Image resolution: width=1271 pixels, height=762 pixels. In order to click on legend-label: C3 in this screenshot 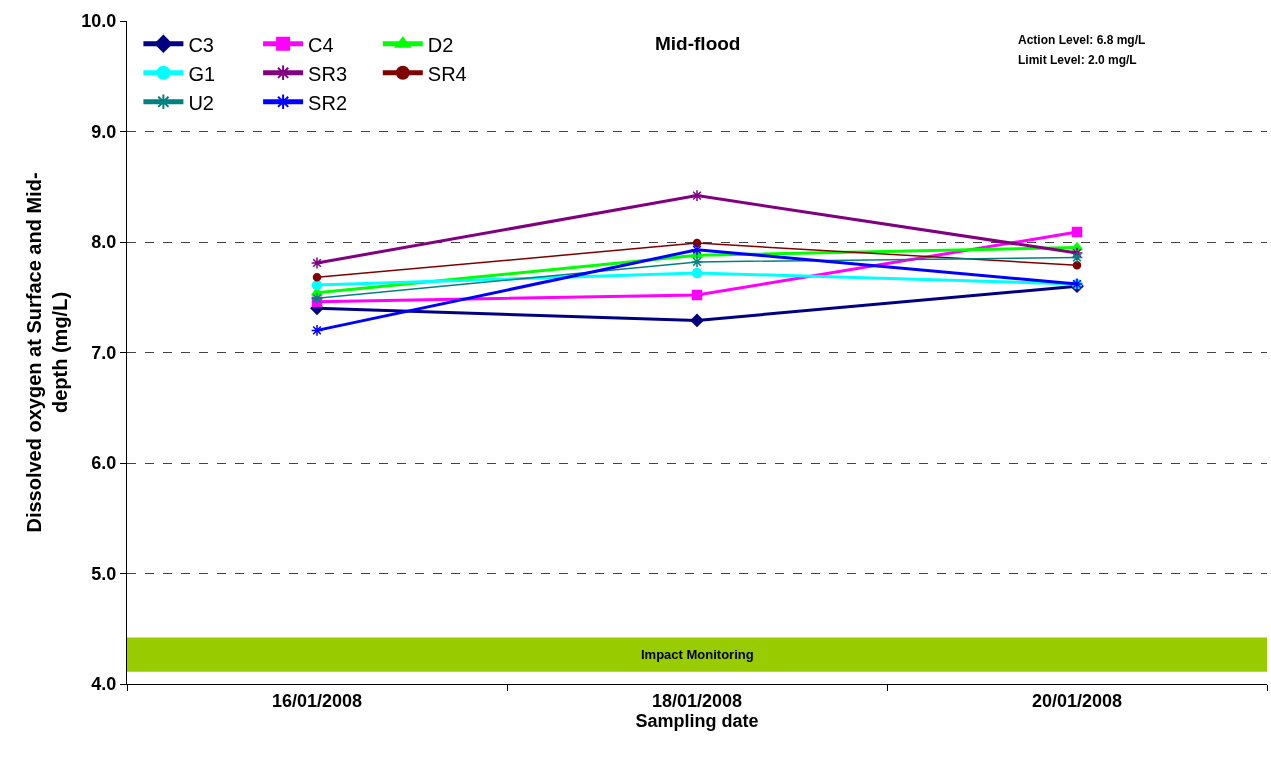, I will do `click(201, 44)`.